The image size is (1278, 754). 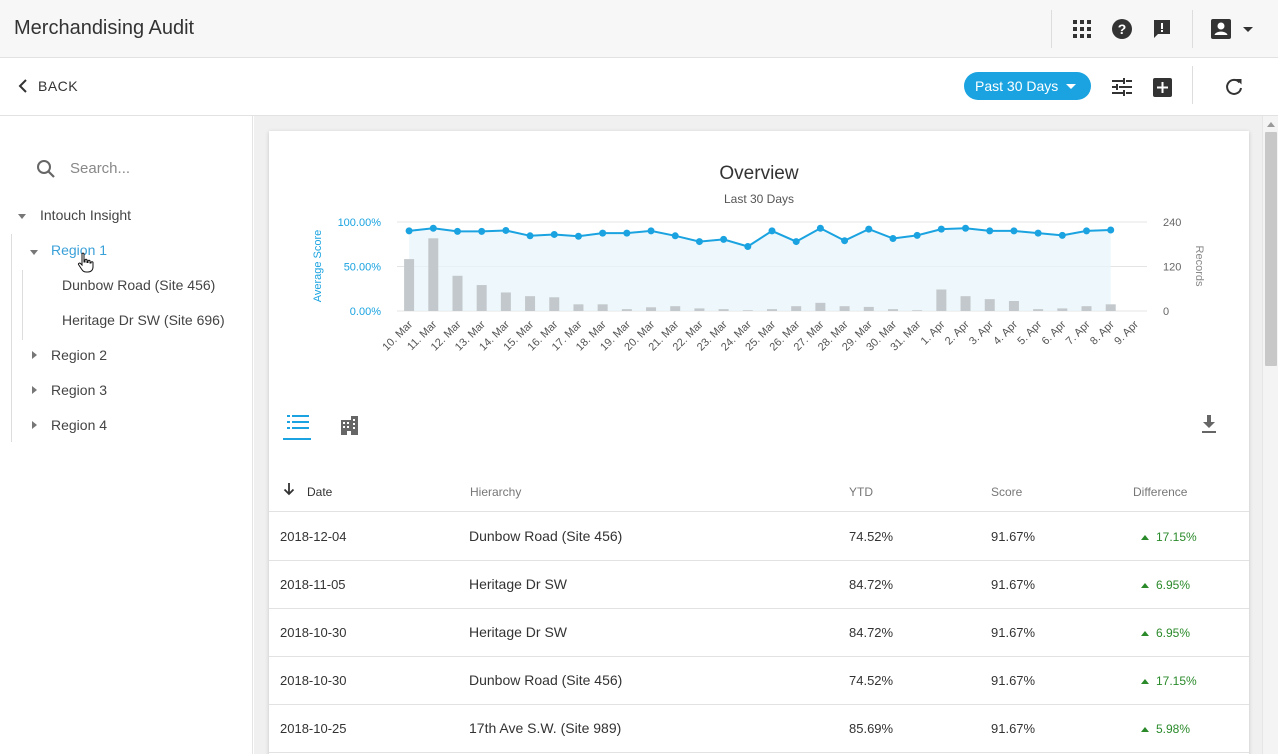 I want to click on vertical-scrollbar, so click(x=1270, y=435).